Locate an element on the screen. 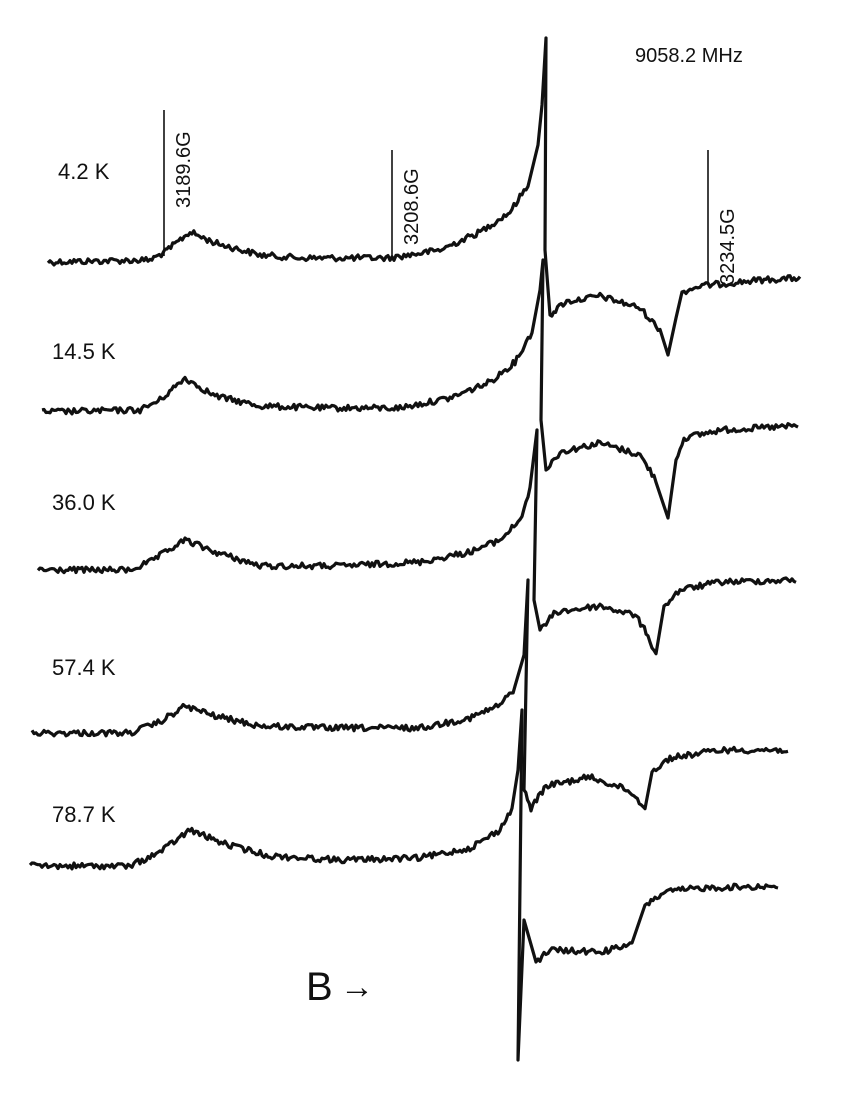 This screenshot has width=842, height=1094. field-arrow-icon: → is located at coordinates (357, 987).